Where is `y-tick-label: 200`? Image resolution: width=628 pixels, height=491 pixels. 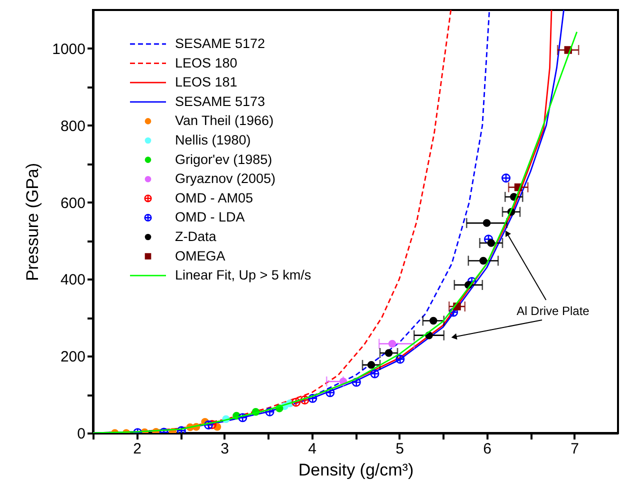 y-tick-label: 200 is located at coordinates (73, 357).